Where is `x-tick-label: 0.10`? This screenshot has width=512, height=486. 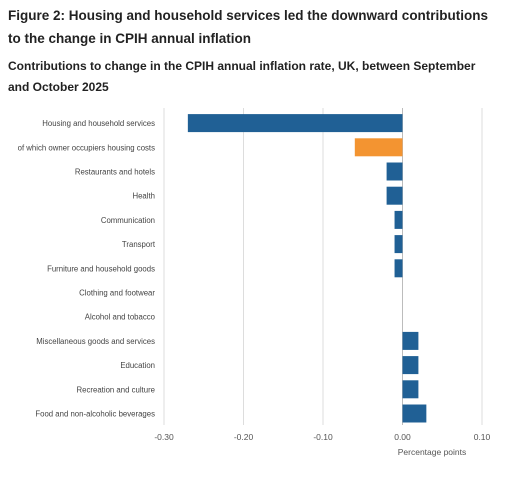
x-tick-label: 0.10 is located at coordinates (482, 437).